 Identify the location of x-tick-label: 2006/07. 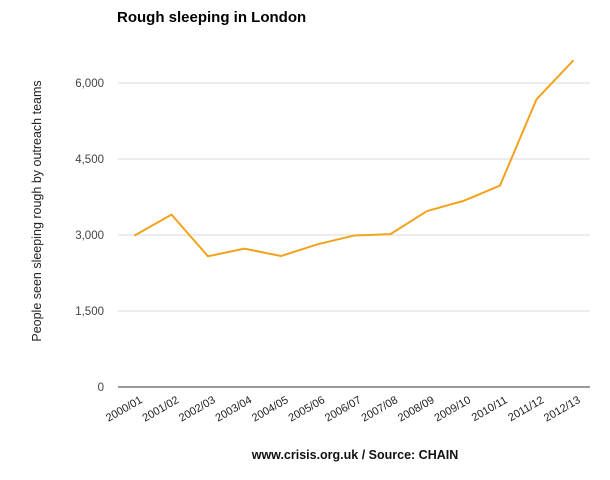
(343, 409).